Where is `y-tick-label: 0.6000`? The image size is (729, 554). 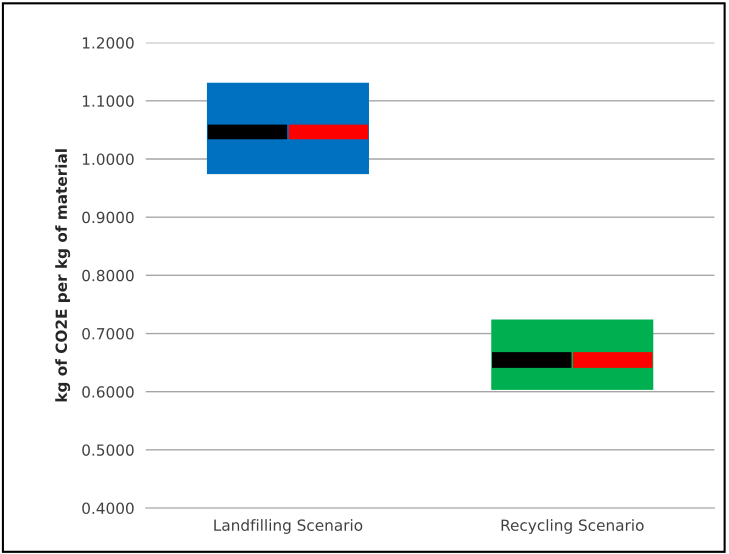 y-tick-label: 0.6000 is located at coordinates (108, 392).